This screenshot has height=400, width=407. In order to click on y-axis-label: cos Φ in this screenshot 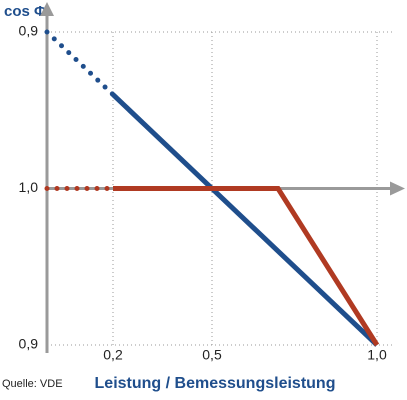, I will do `click(25, 11)`.